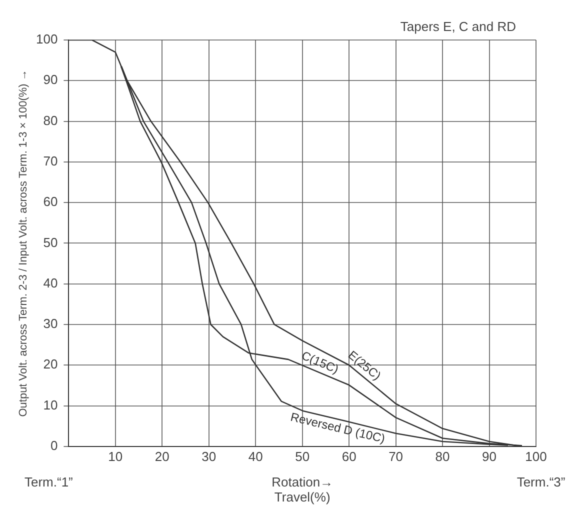  Describe the element at coordinates (162, 456) in the screenshot. I see `x-tick-label: 20` at that location.